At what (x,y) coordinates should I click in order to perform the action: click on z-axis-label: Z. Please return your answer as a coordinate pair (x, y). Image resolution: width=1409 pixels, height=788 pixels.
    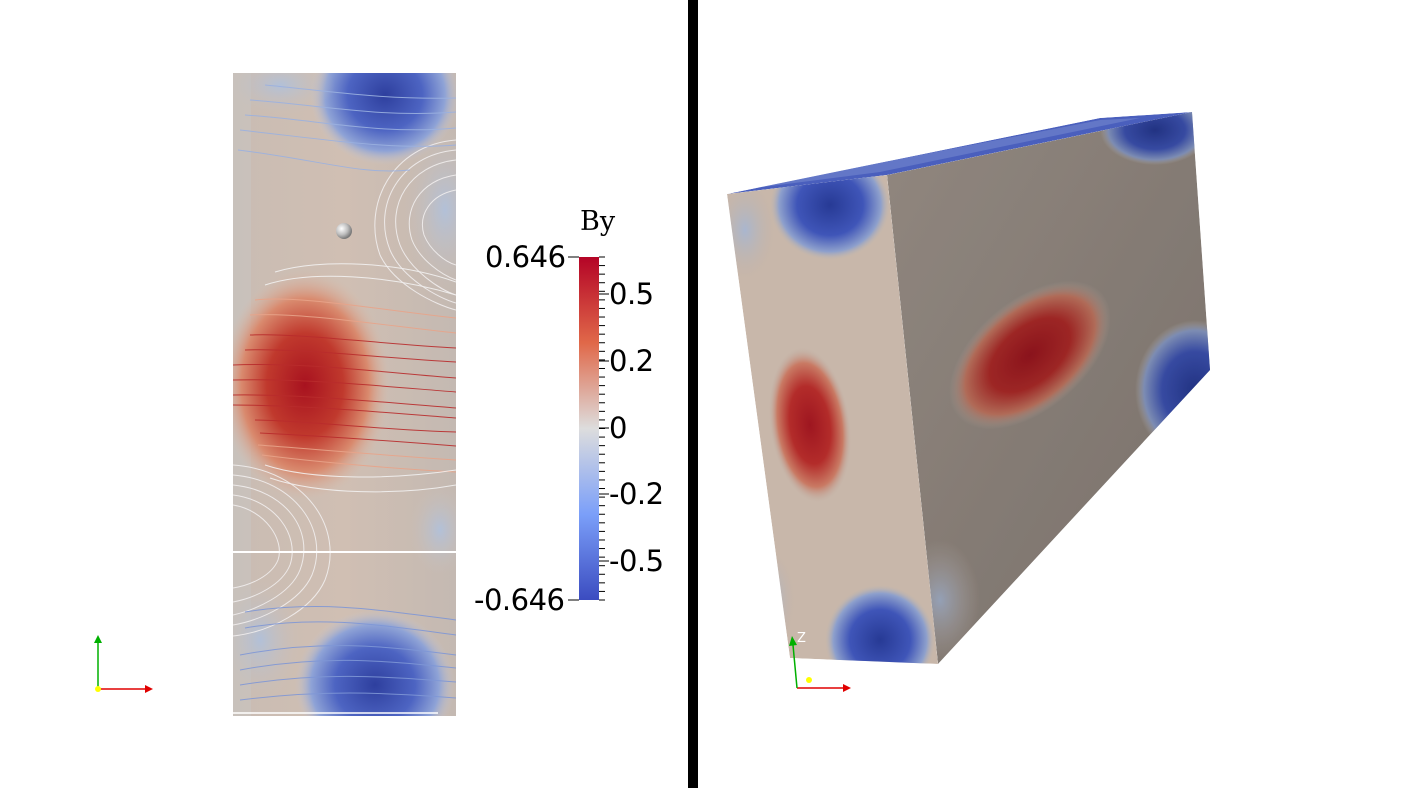
    Looking at the image, I should click on (801, 638).